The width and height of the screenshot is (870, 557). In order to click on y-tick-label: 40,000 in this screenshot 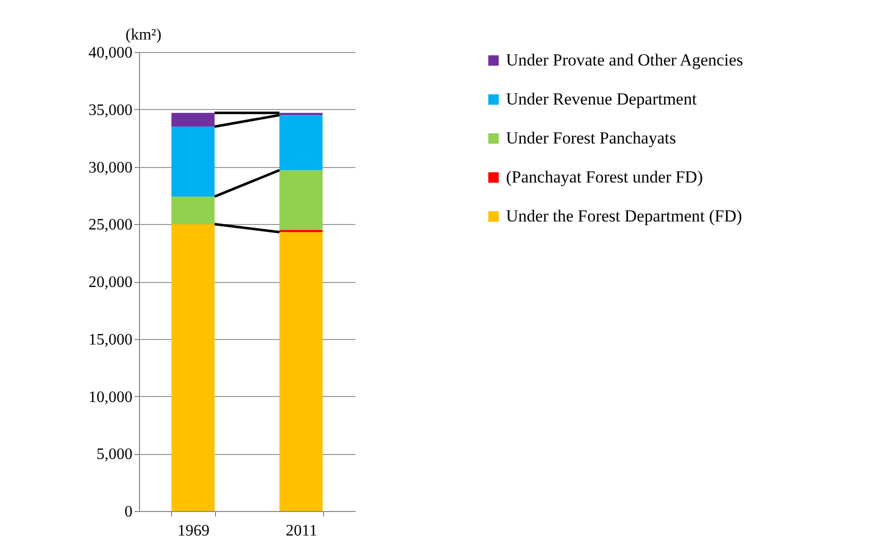, I will do `click(110, 53)`.